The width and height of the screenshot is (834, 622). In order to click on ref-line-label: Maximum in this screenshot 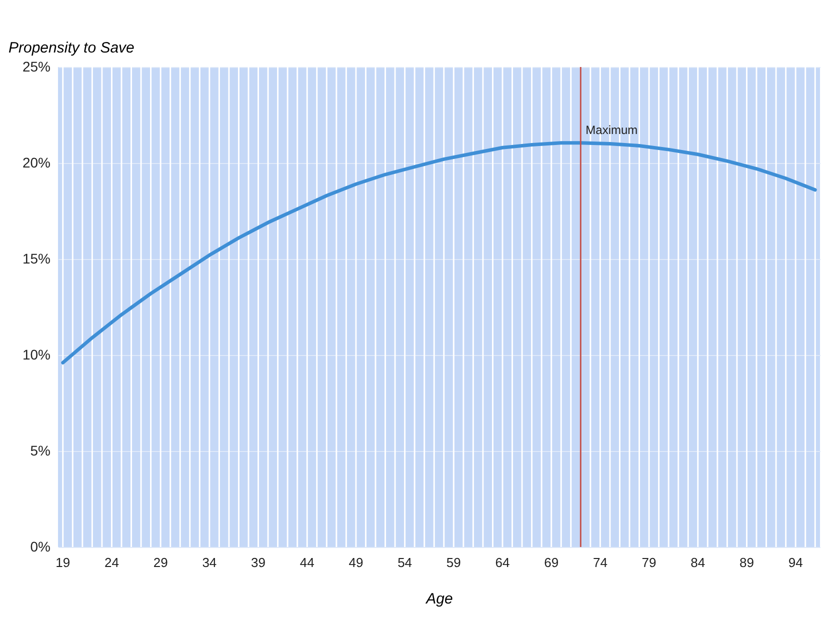, I will do `click(612, 130)`.